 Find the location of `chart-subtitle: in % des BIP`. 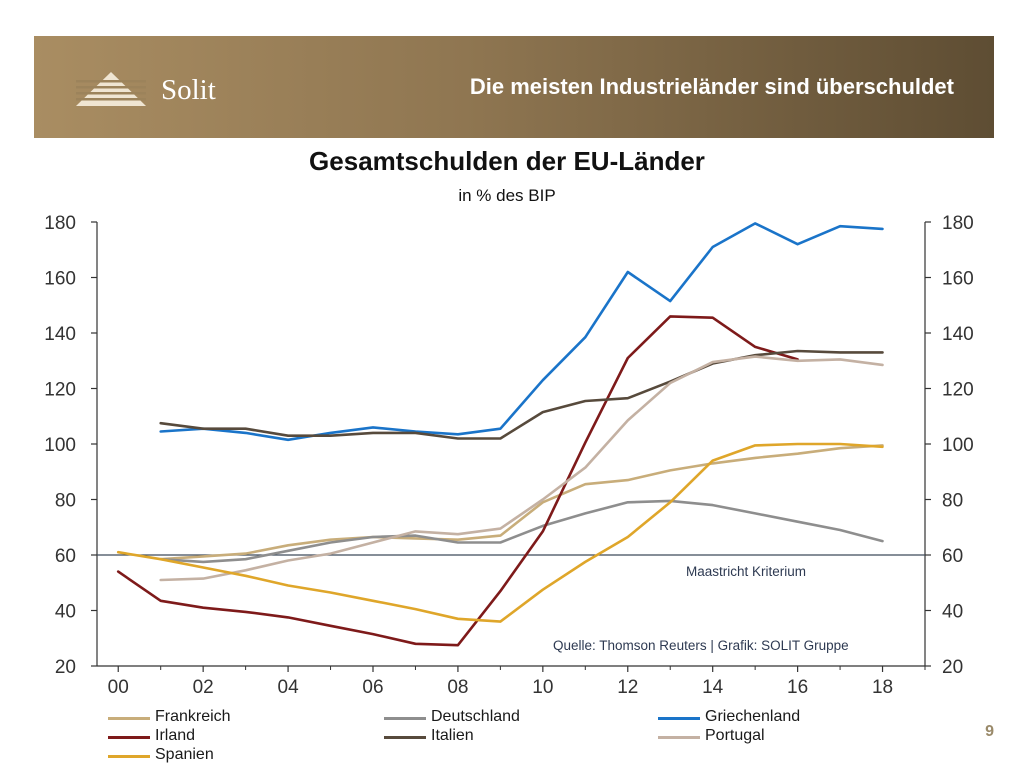

chart-subtitle: in % des BIP is located at coordinates (507, 195).